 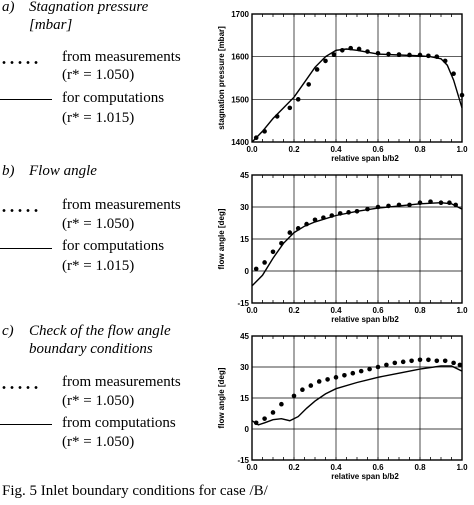 I want to click on panel-label: b), so click(x=8, y=171).